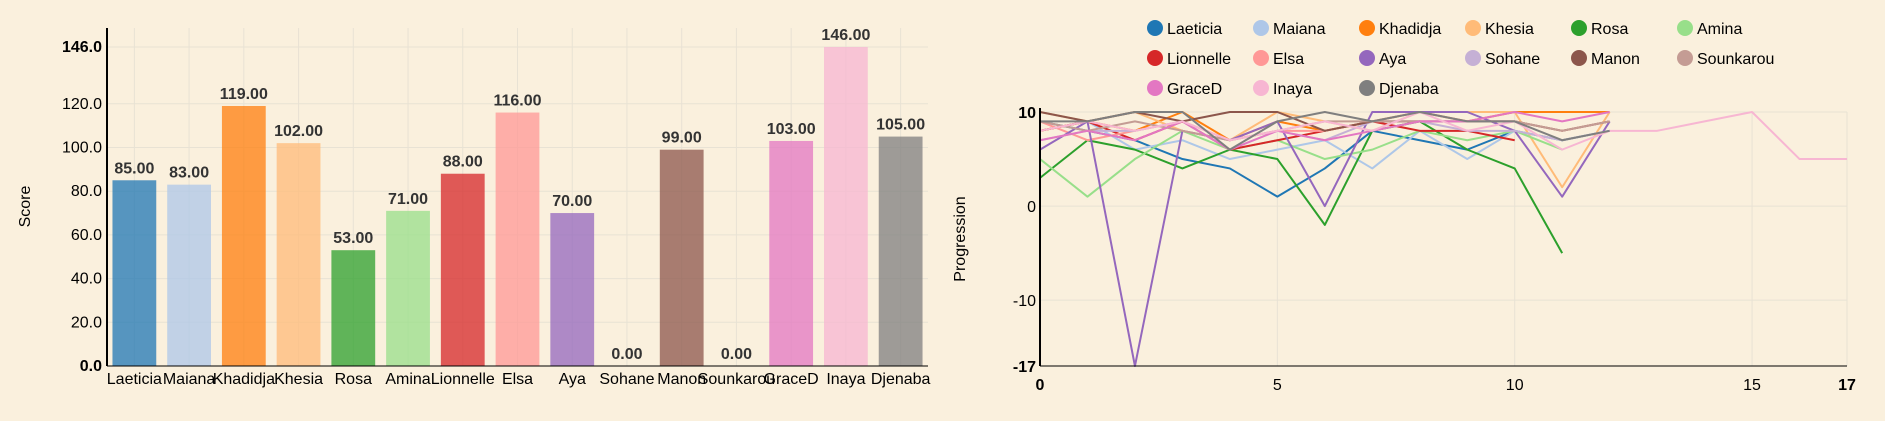 The image size is (1885, 421). I want to click on x-tick-label: Sounkarou, so click(736, 379).